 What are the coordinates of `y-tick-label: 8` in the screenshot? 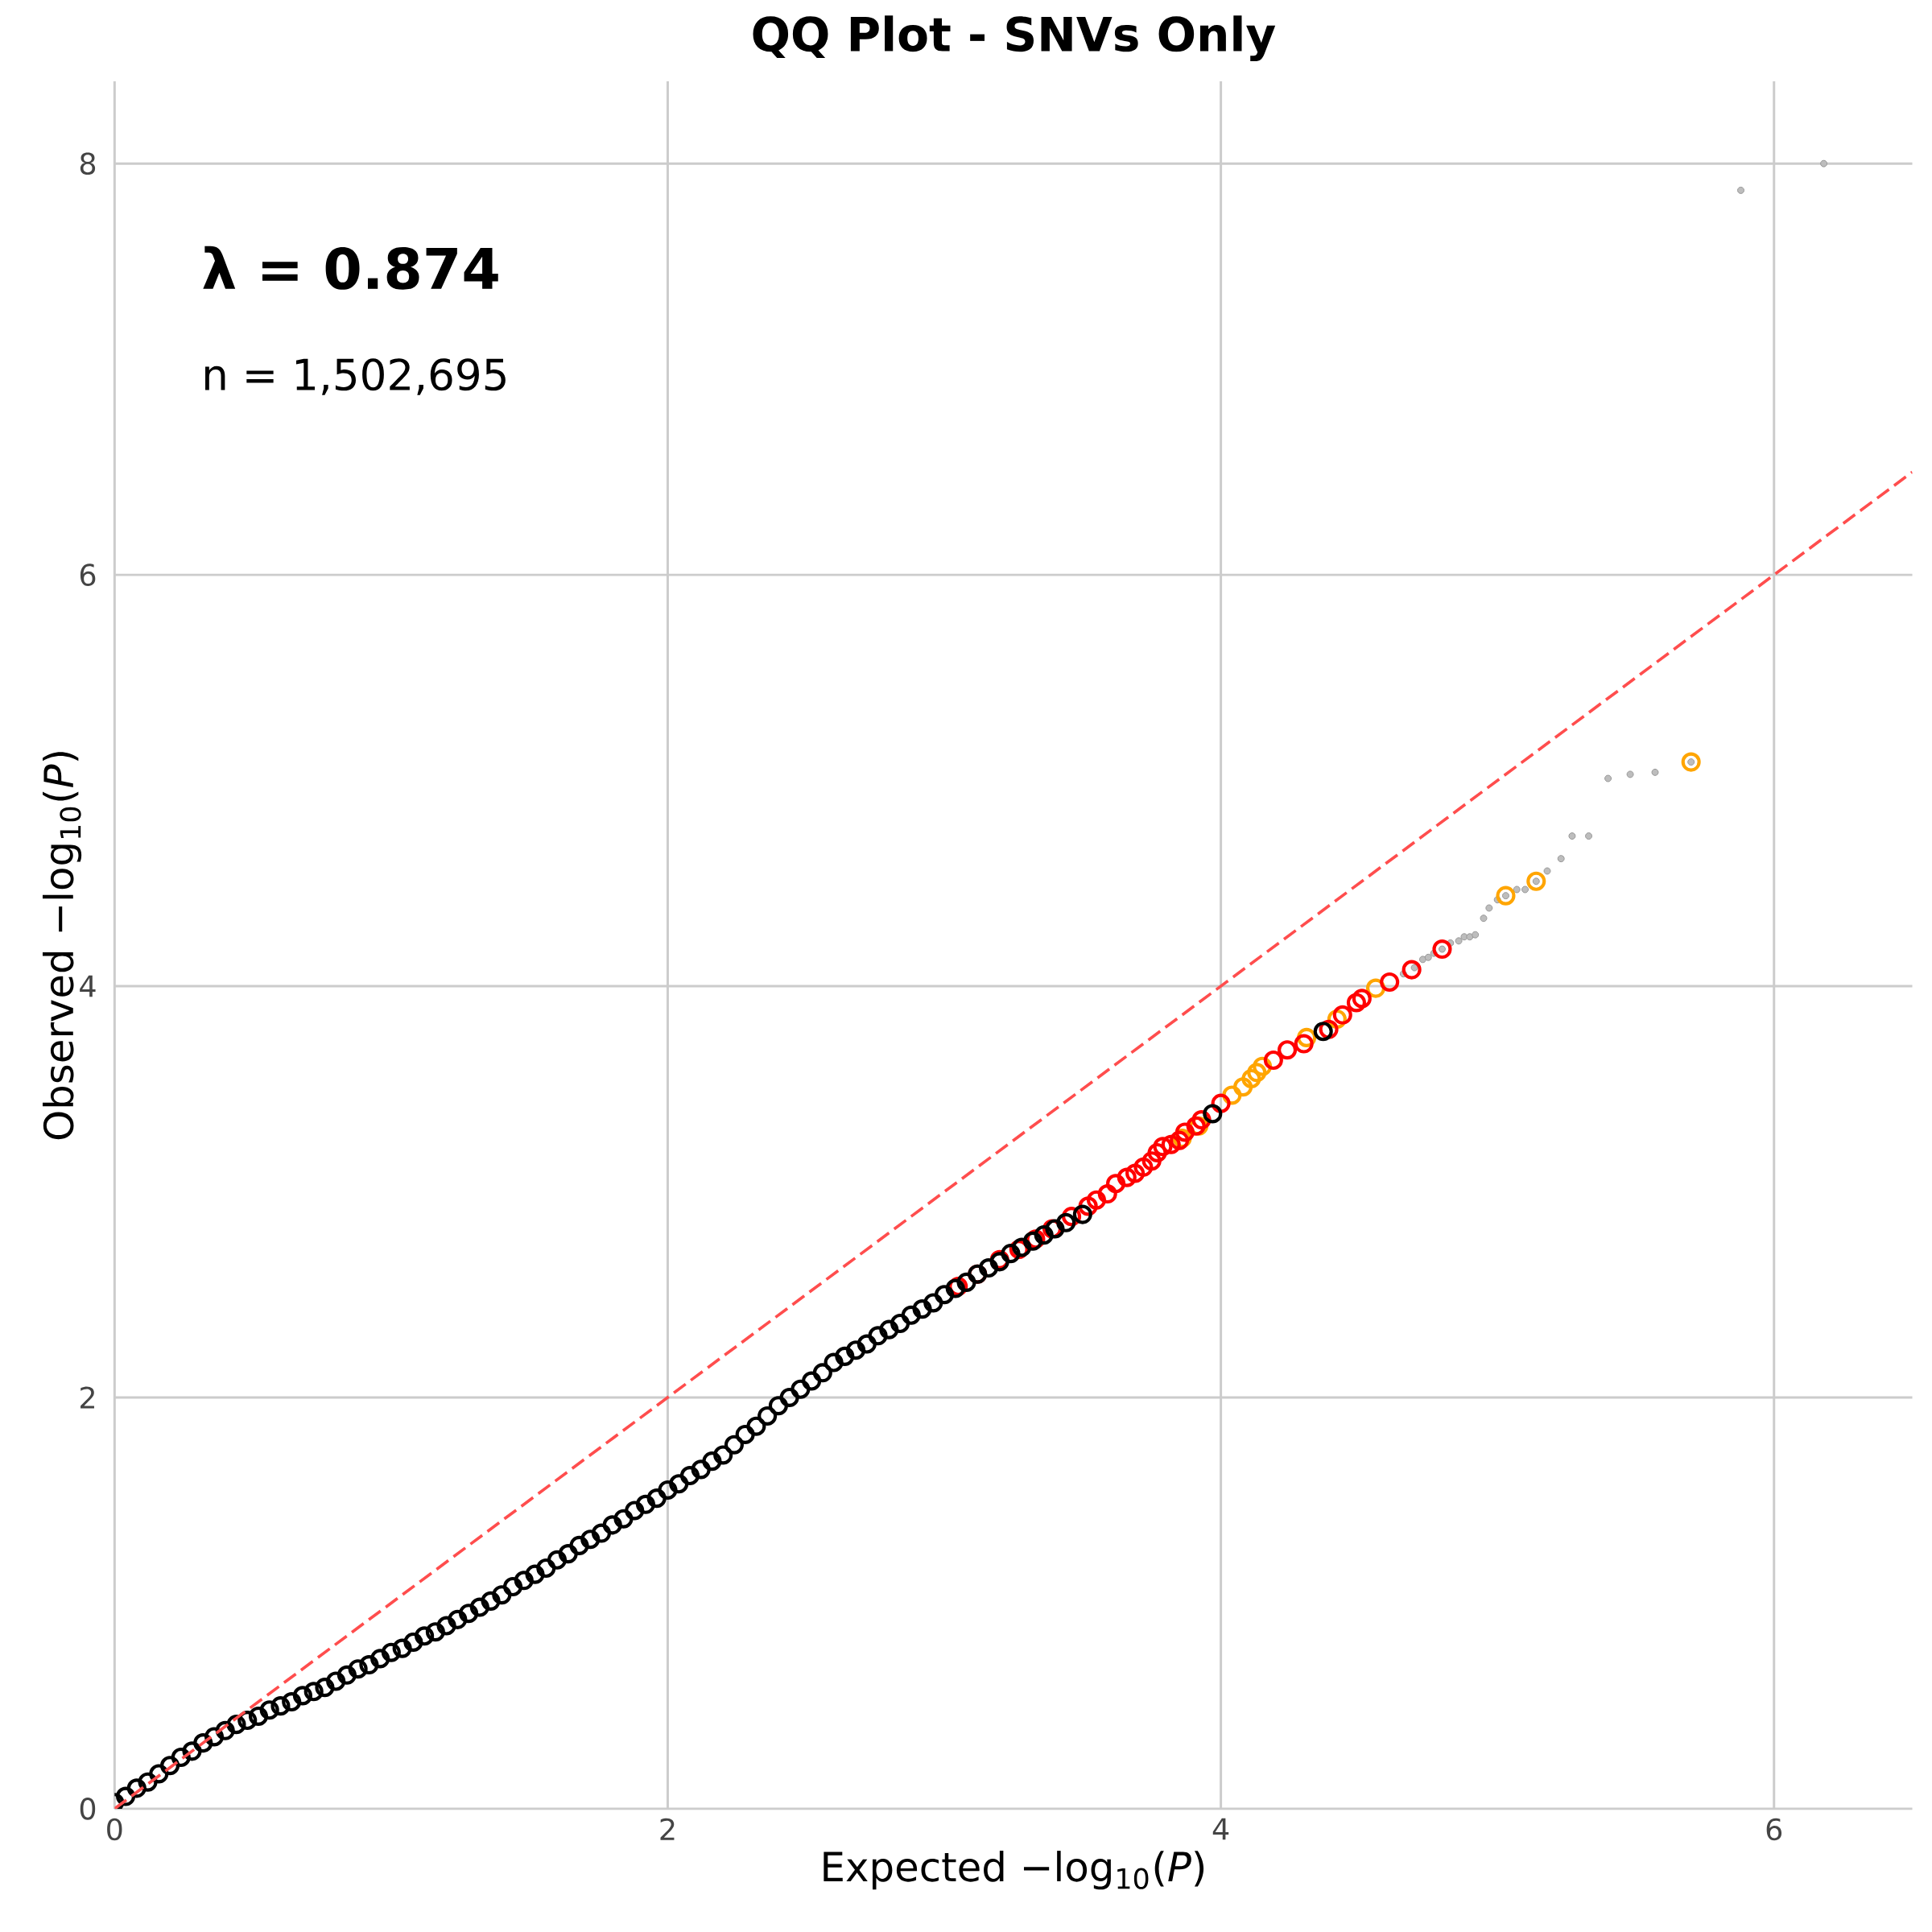 It's located at (88, 163).